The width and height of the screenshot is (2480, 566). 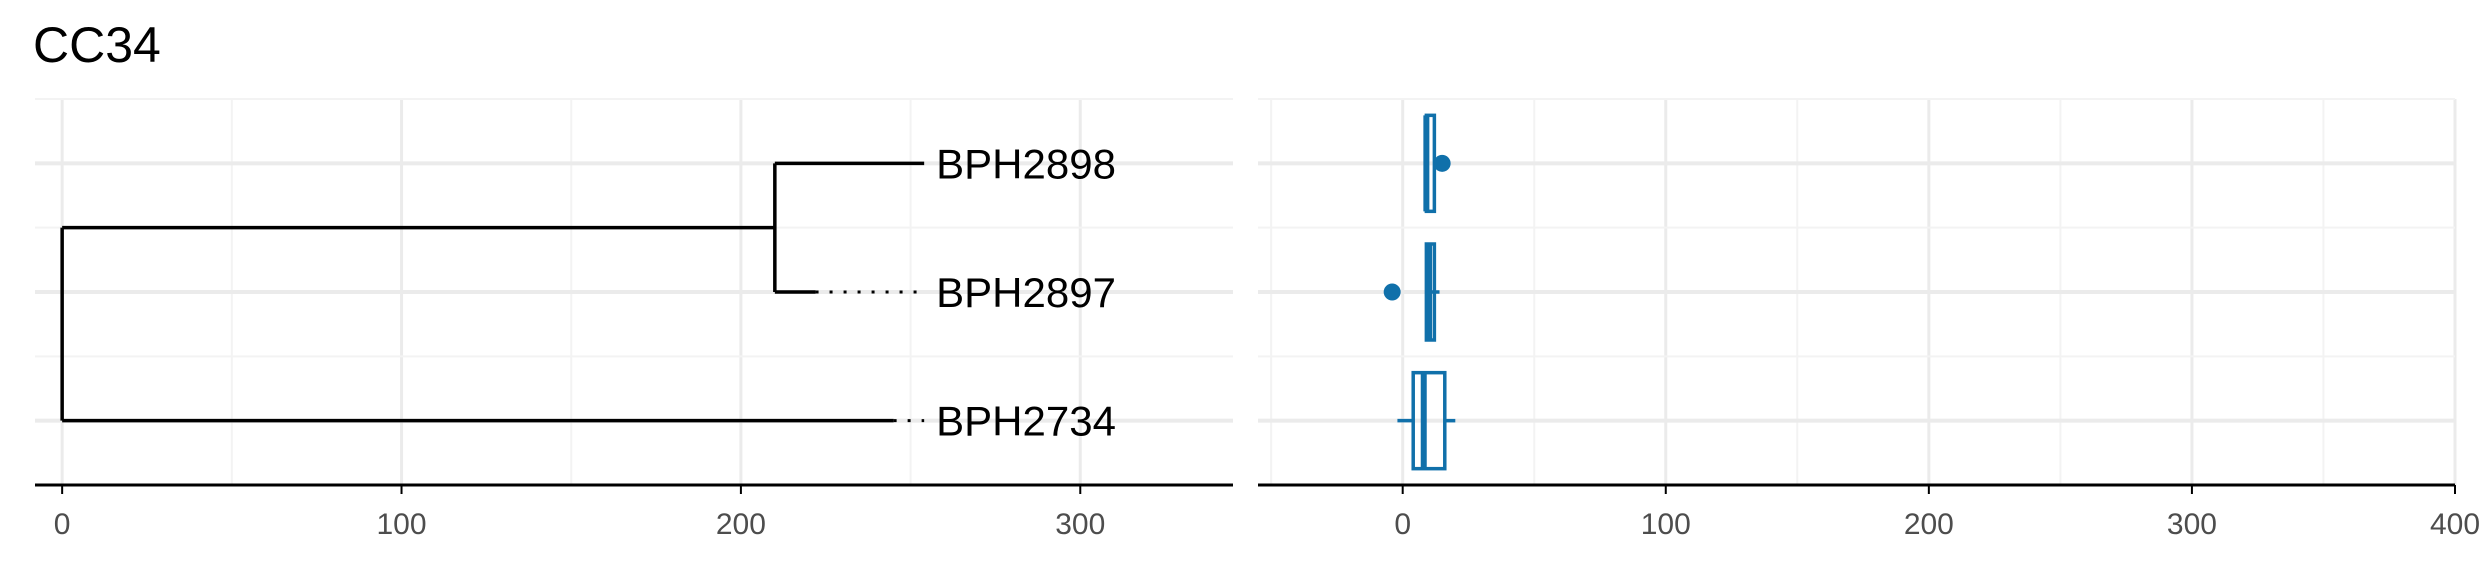 What do you see at coordinates (1026, 292) in the screenshot?
I see `tree-leaf-label: BPH2897` at bounding box center [1026, 292].